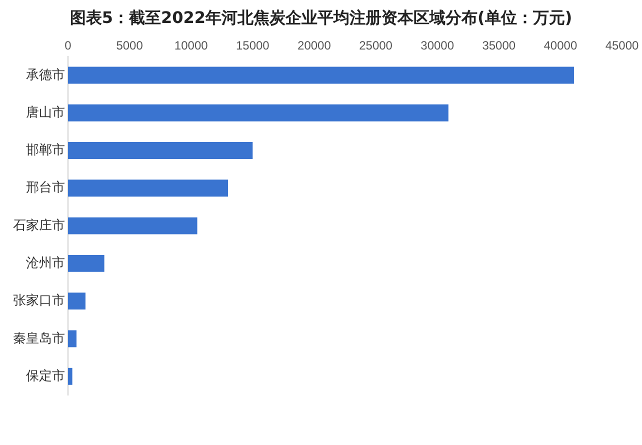  I want to click on x-tick-label: 30000, so click(437, 45).